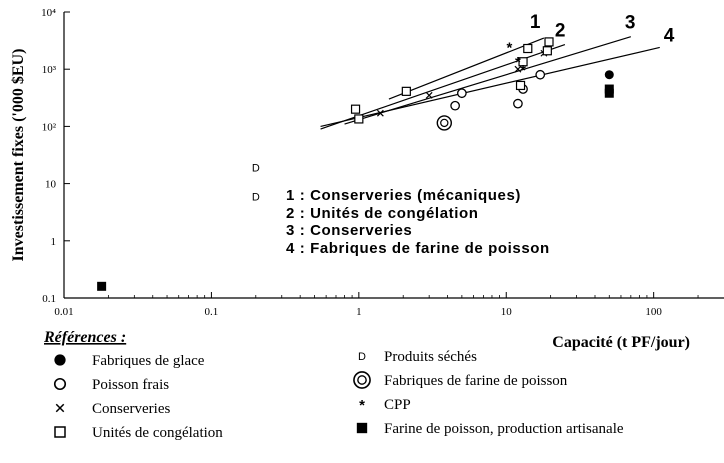  Describe the element at coordinates (48, 13) in the screenshot. I see `y-tick-label: 10⁴` at that location.